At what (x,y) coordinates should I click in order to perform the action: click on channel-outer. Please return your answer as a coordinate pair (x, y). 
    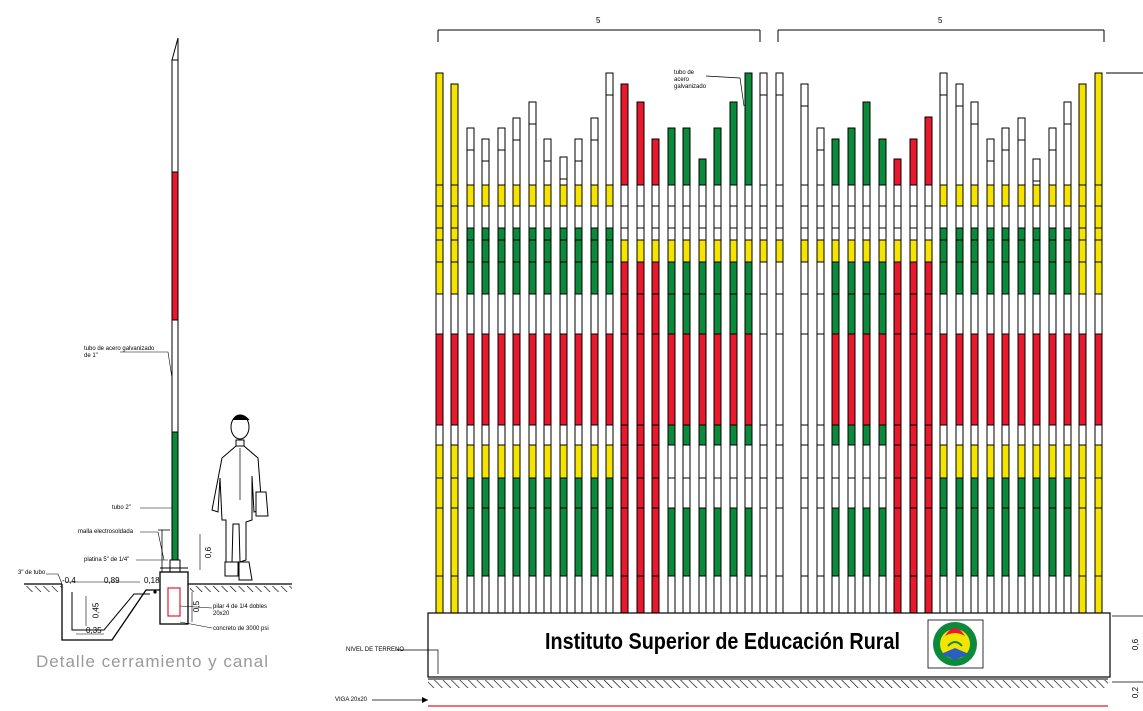
    Looking at the image, I should click on (110, 612).